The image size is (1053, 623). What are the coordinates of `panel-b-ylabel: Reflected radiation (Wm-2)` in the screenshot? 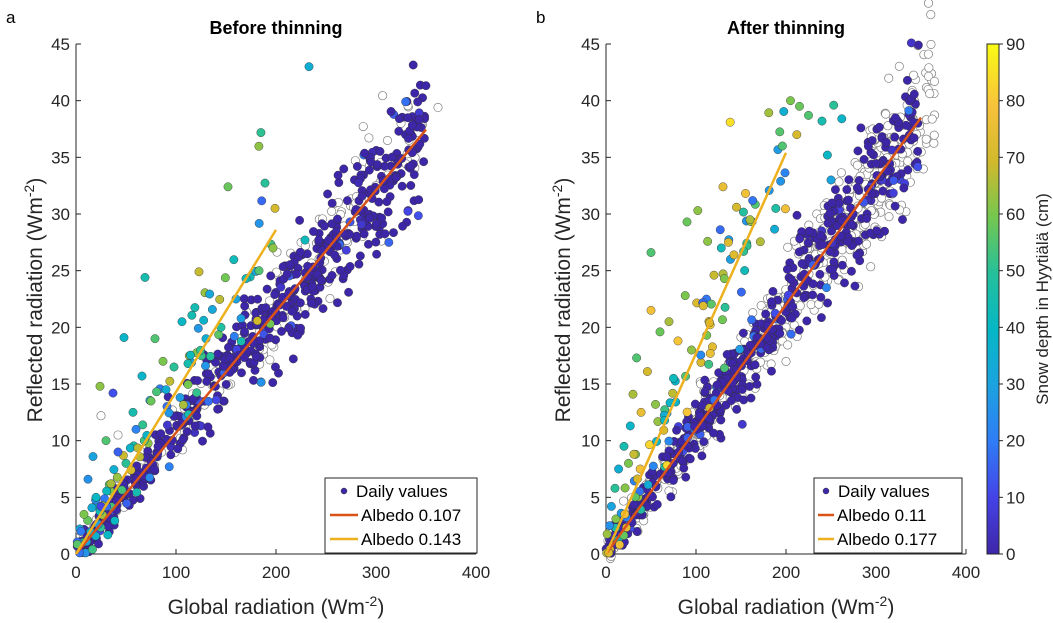 It's located at (562, 300).